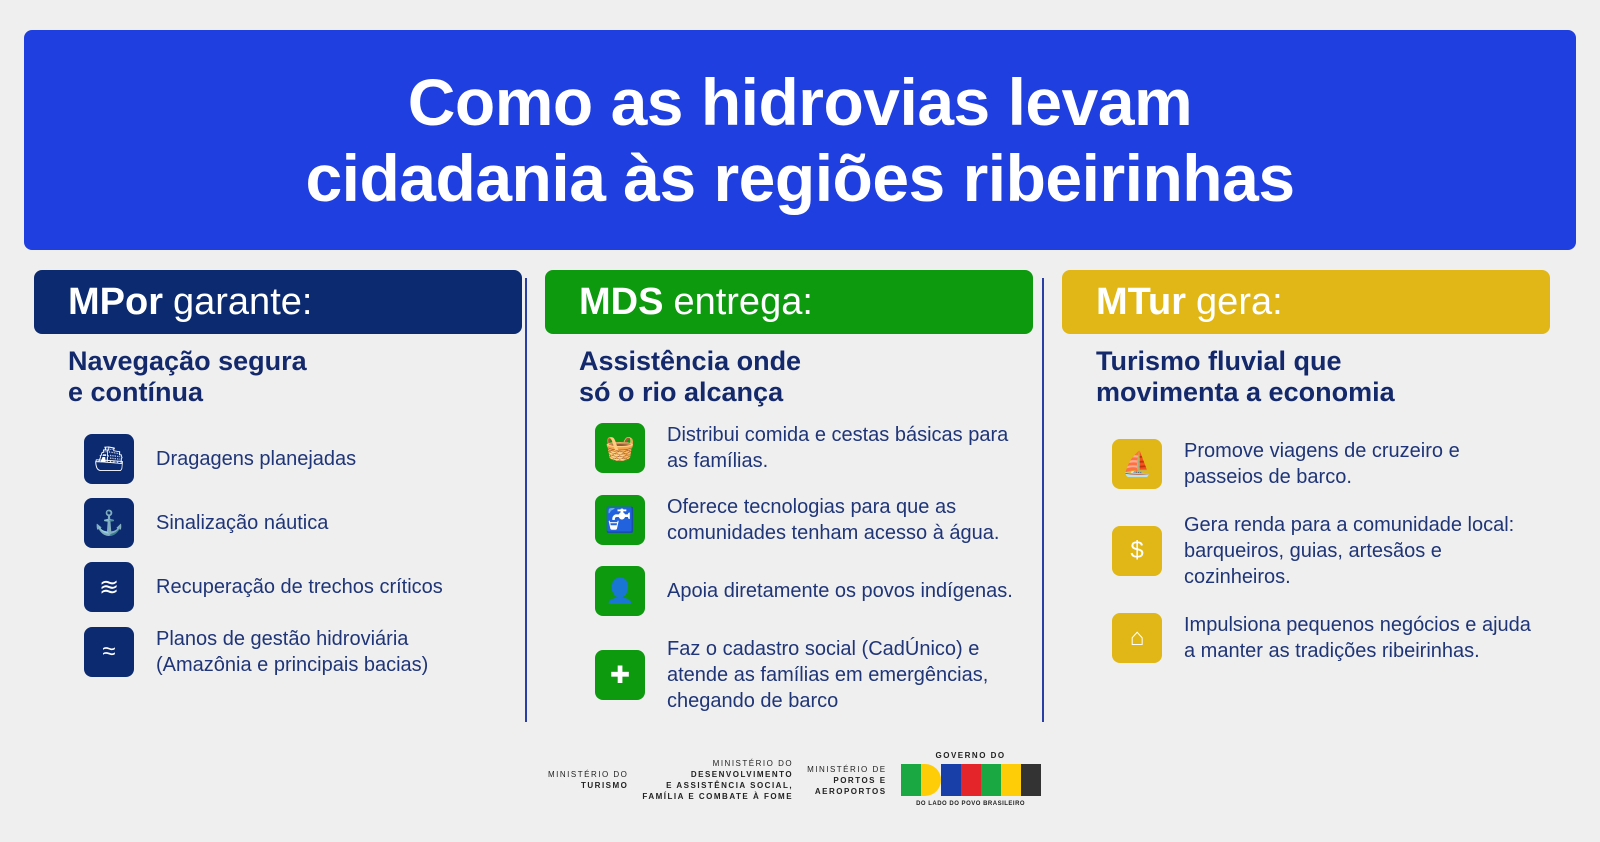 The image size is (1600, 842). What do you see at coordinates (1239, 301) in the screenshot?
I see `org-verb: gera:` at bounding box center [1239, 301].